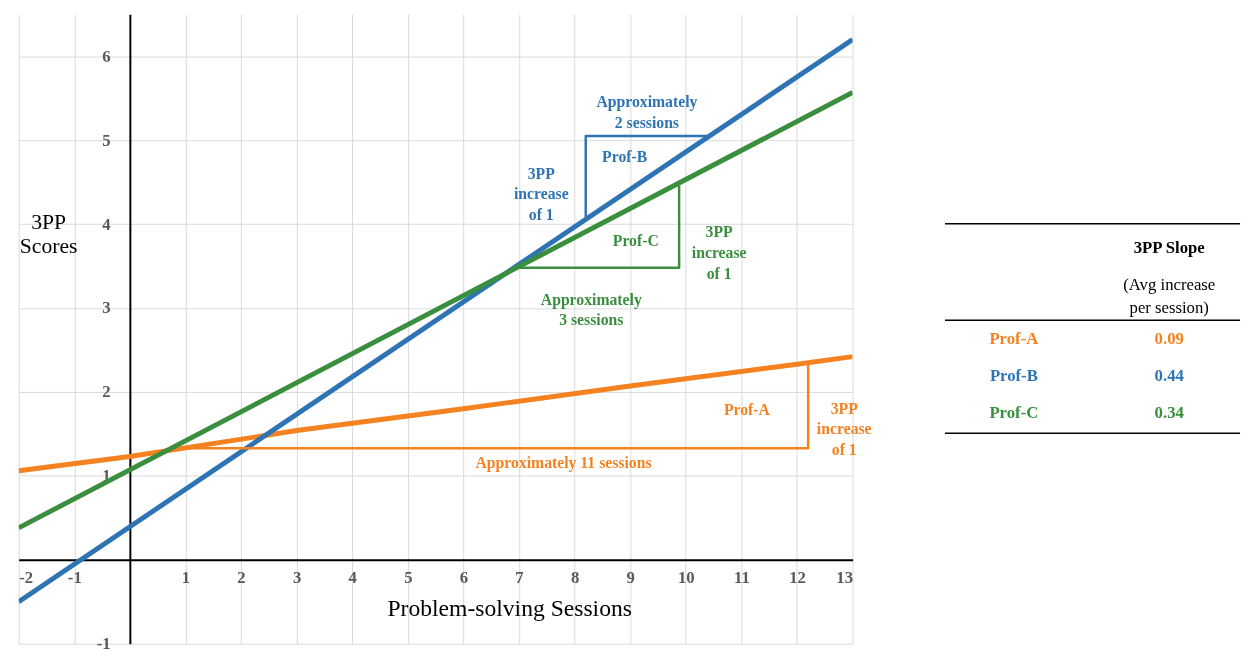 This screenshot has height=651, width=1241. I want to click on annotation: Approximately 2 sessions, so click(647, 112).